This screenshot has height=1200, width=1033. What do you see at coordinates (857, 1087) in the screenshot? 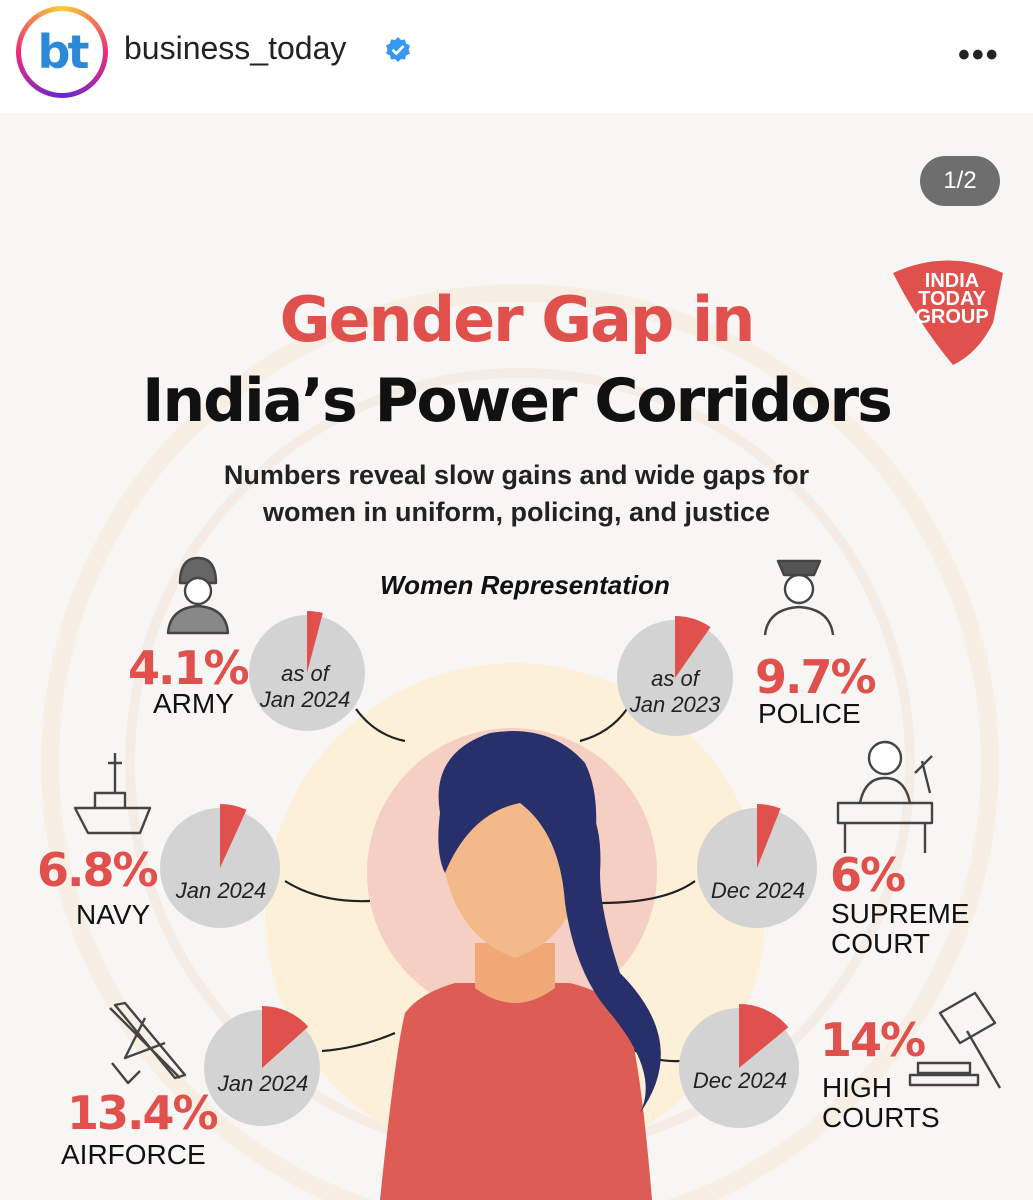
I see `category-line: HIGH` at bounding box center [857, 1087].